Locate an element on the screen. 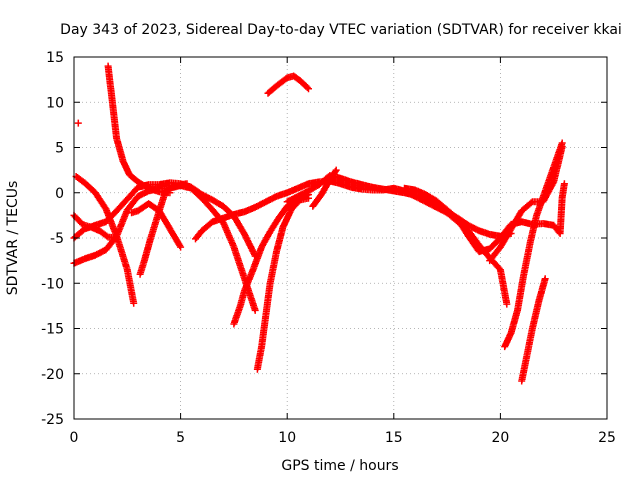  y-tick-label: 0 is located at coordinates (59, 194).